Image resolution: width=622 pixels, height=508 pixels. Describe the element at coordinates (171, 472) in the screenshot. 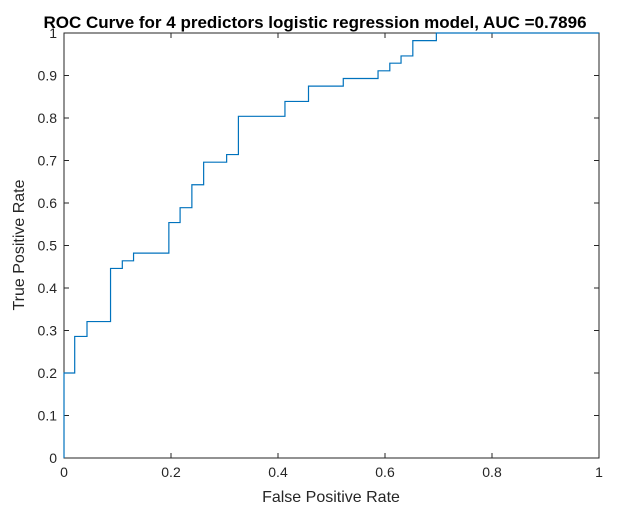

I see `x-tick-label: 0.2` at that location.